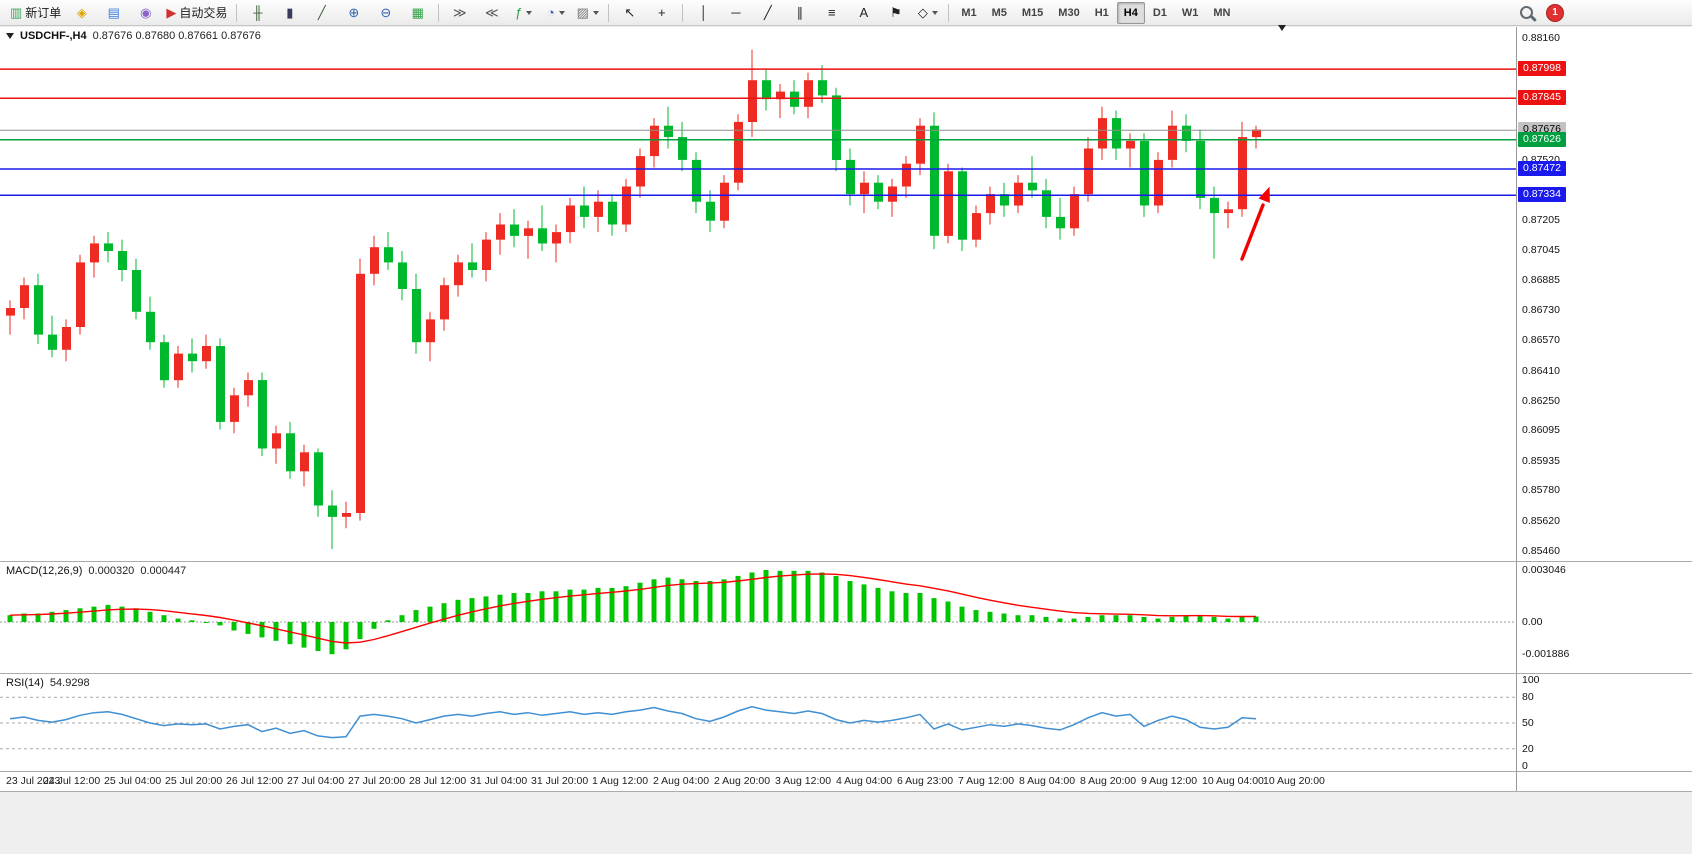 Image resolution: width=1692 pixels, height=854 pixels. I want to click on macd-canvas, so click(758, 617).